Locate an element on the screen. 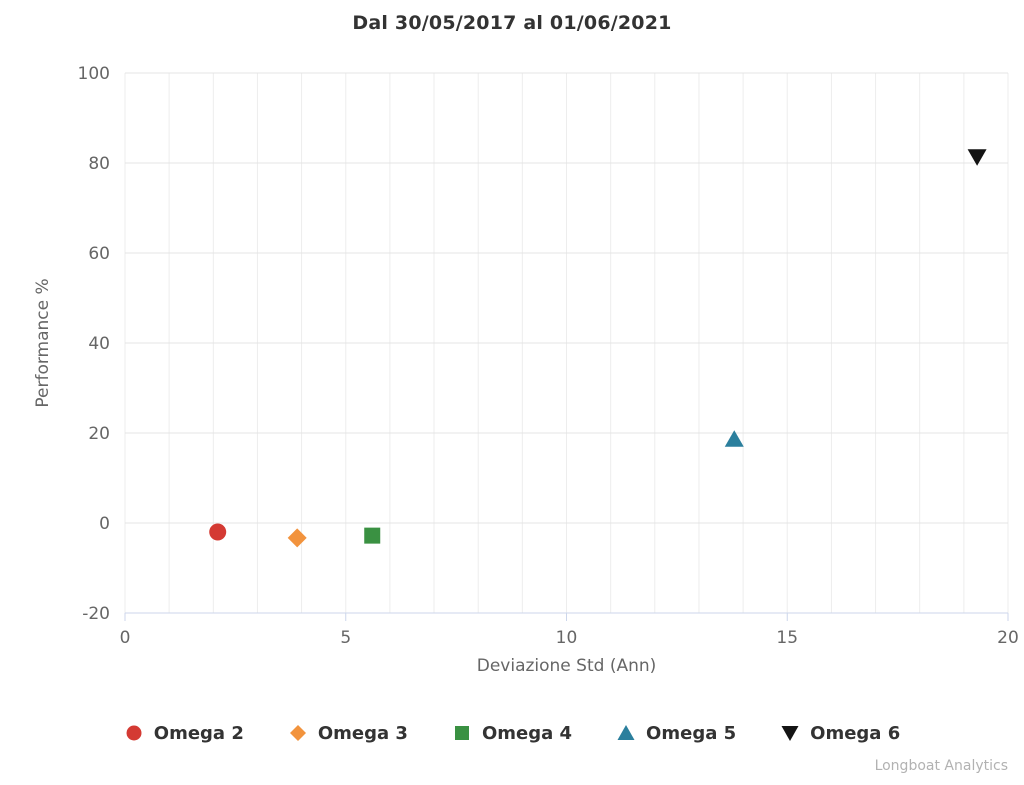 Image resolution: width=1024 pixels, height=785 pixels. credits-label: Longboat Analytics is located at coordinates (941, 766).